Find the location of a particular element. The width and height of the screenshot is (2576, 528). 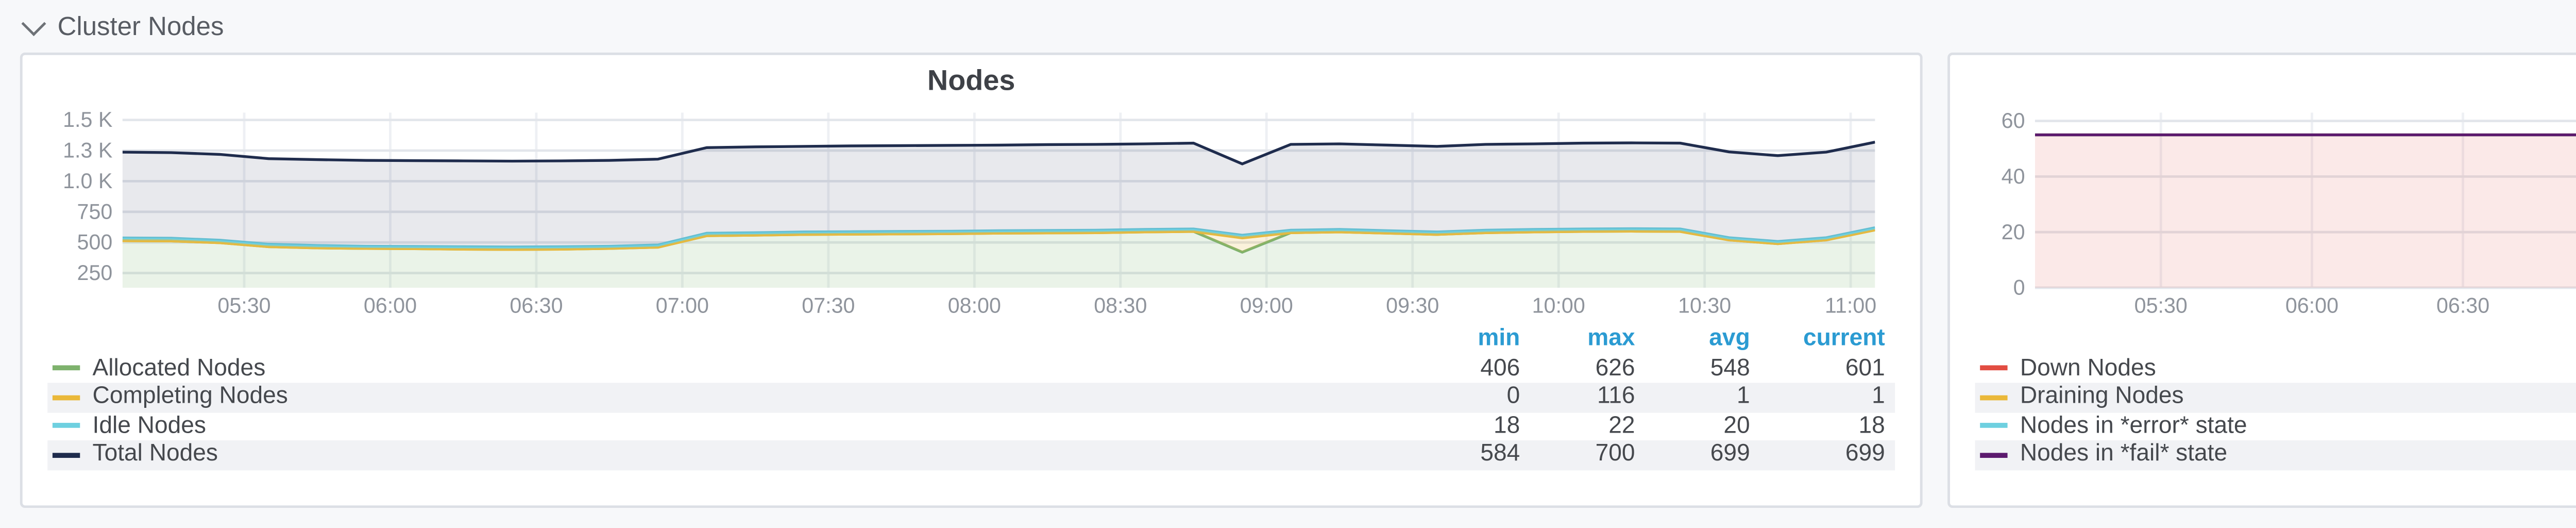

legend-row: Down Nodes55555555 is located at coordinates (2275, 369).